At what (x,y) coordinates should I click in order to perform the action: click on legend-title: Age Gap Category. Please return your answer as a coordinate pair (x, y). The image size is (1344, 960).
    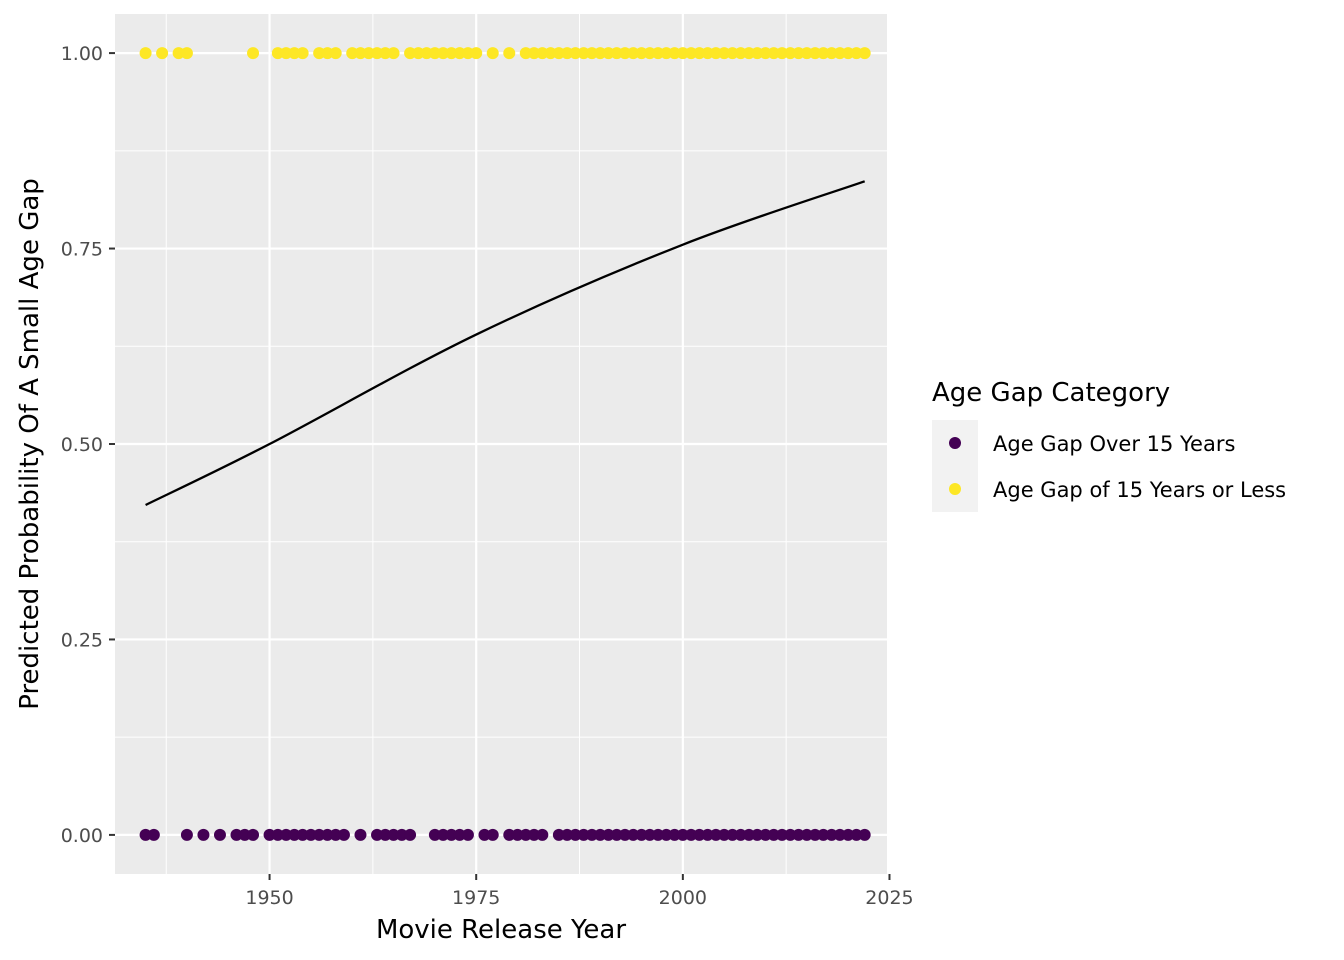
    Looking at the image, I should click on (1051, 393).